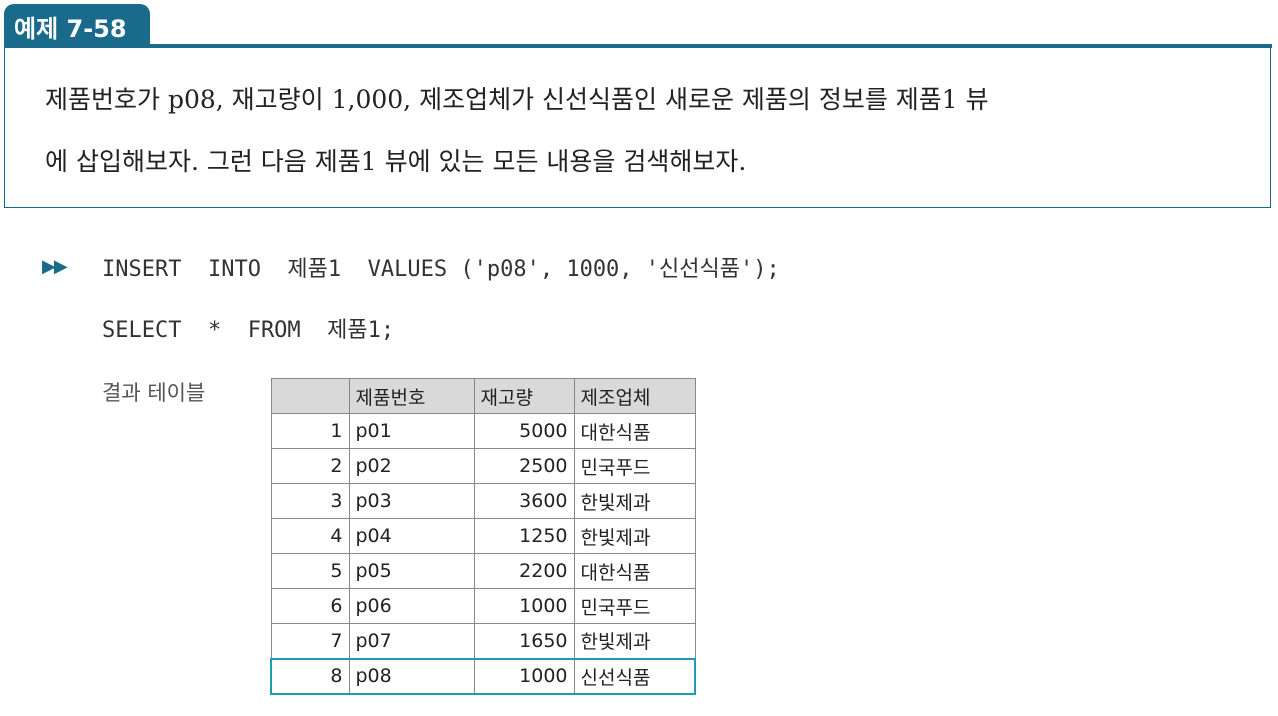  Describe the element at coordinates (524, 466) in the screenshot. I see `table-cell: 2500` at that location.